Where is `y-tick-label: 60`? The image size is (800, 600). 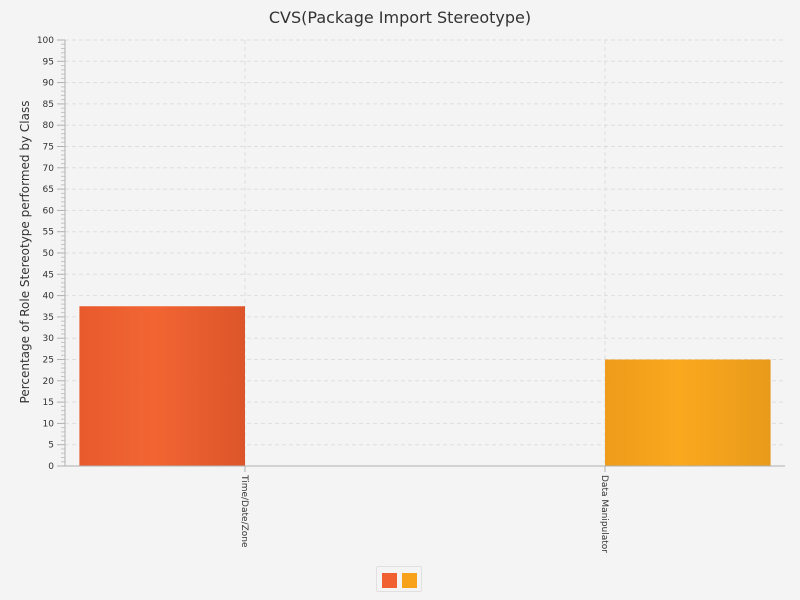
y-tick-label: 60 is located at coordinates (49, 211).